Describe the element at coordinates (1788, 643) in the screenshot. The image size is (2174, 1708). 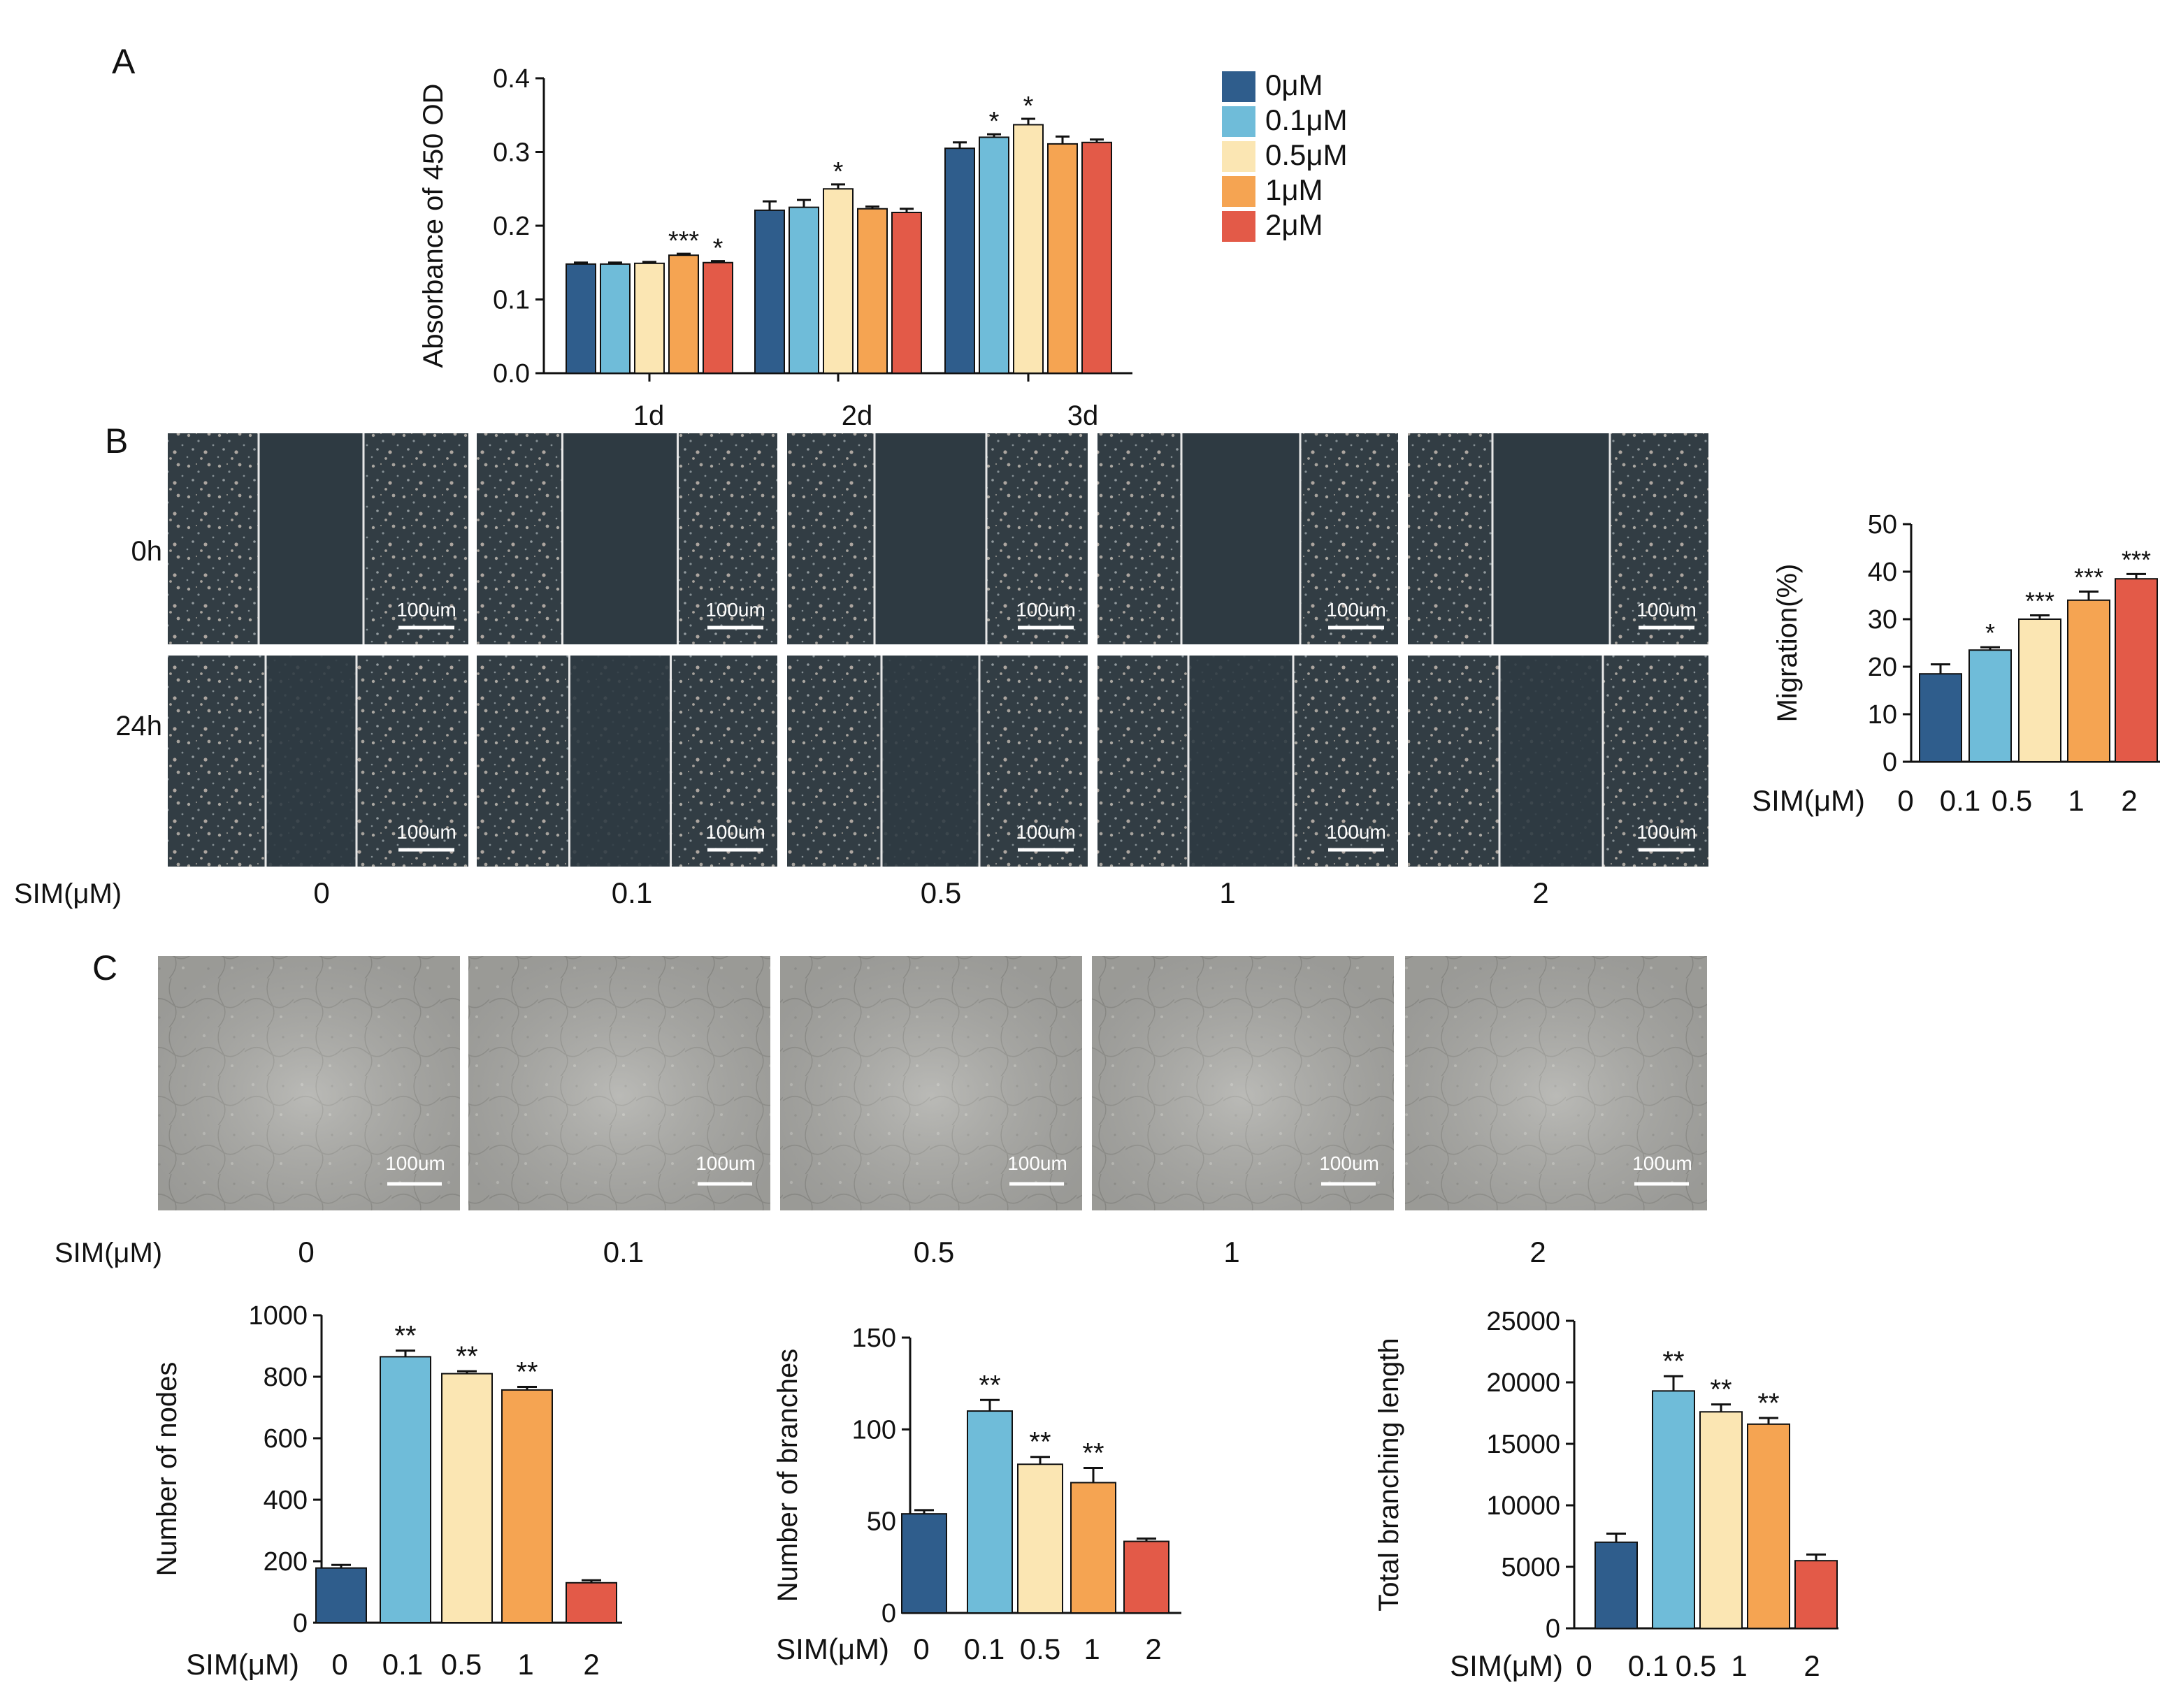
I see `y-axis-title: Migration(%)` at that location.